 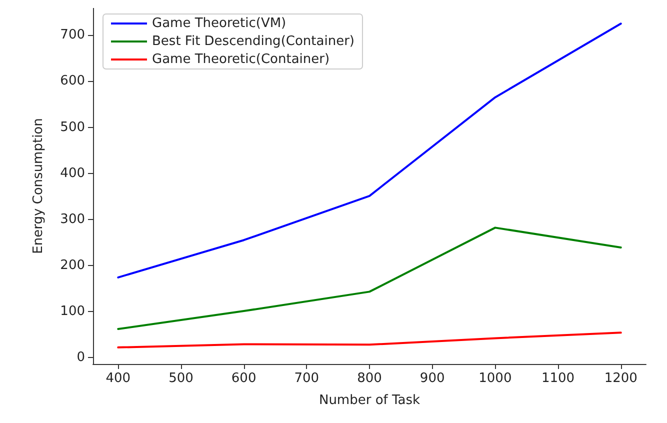 I want to click on y-tick-label: 300, so click(x=72, y=219).